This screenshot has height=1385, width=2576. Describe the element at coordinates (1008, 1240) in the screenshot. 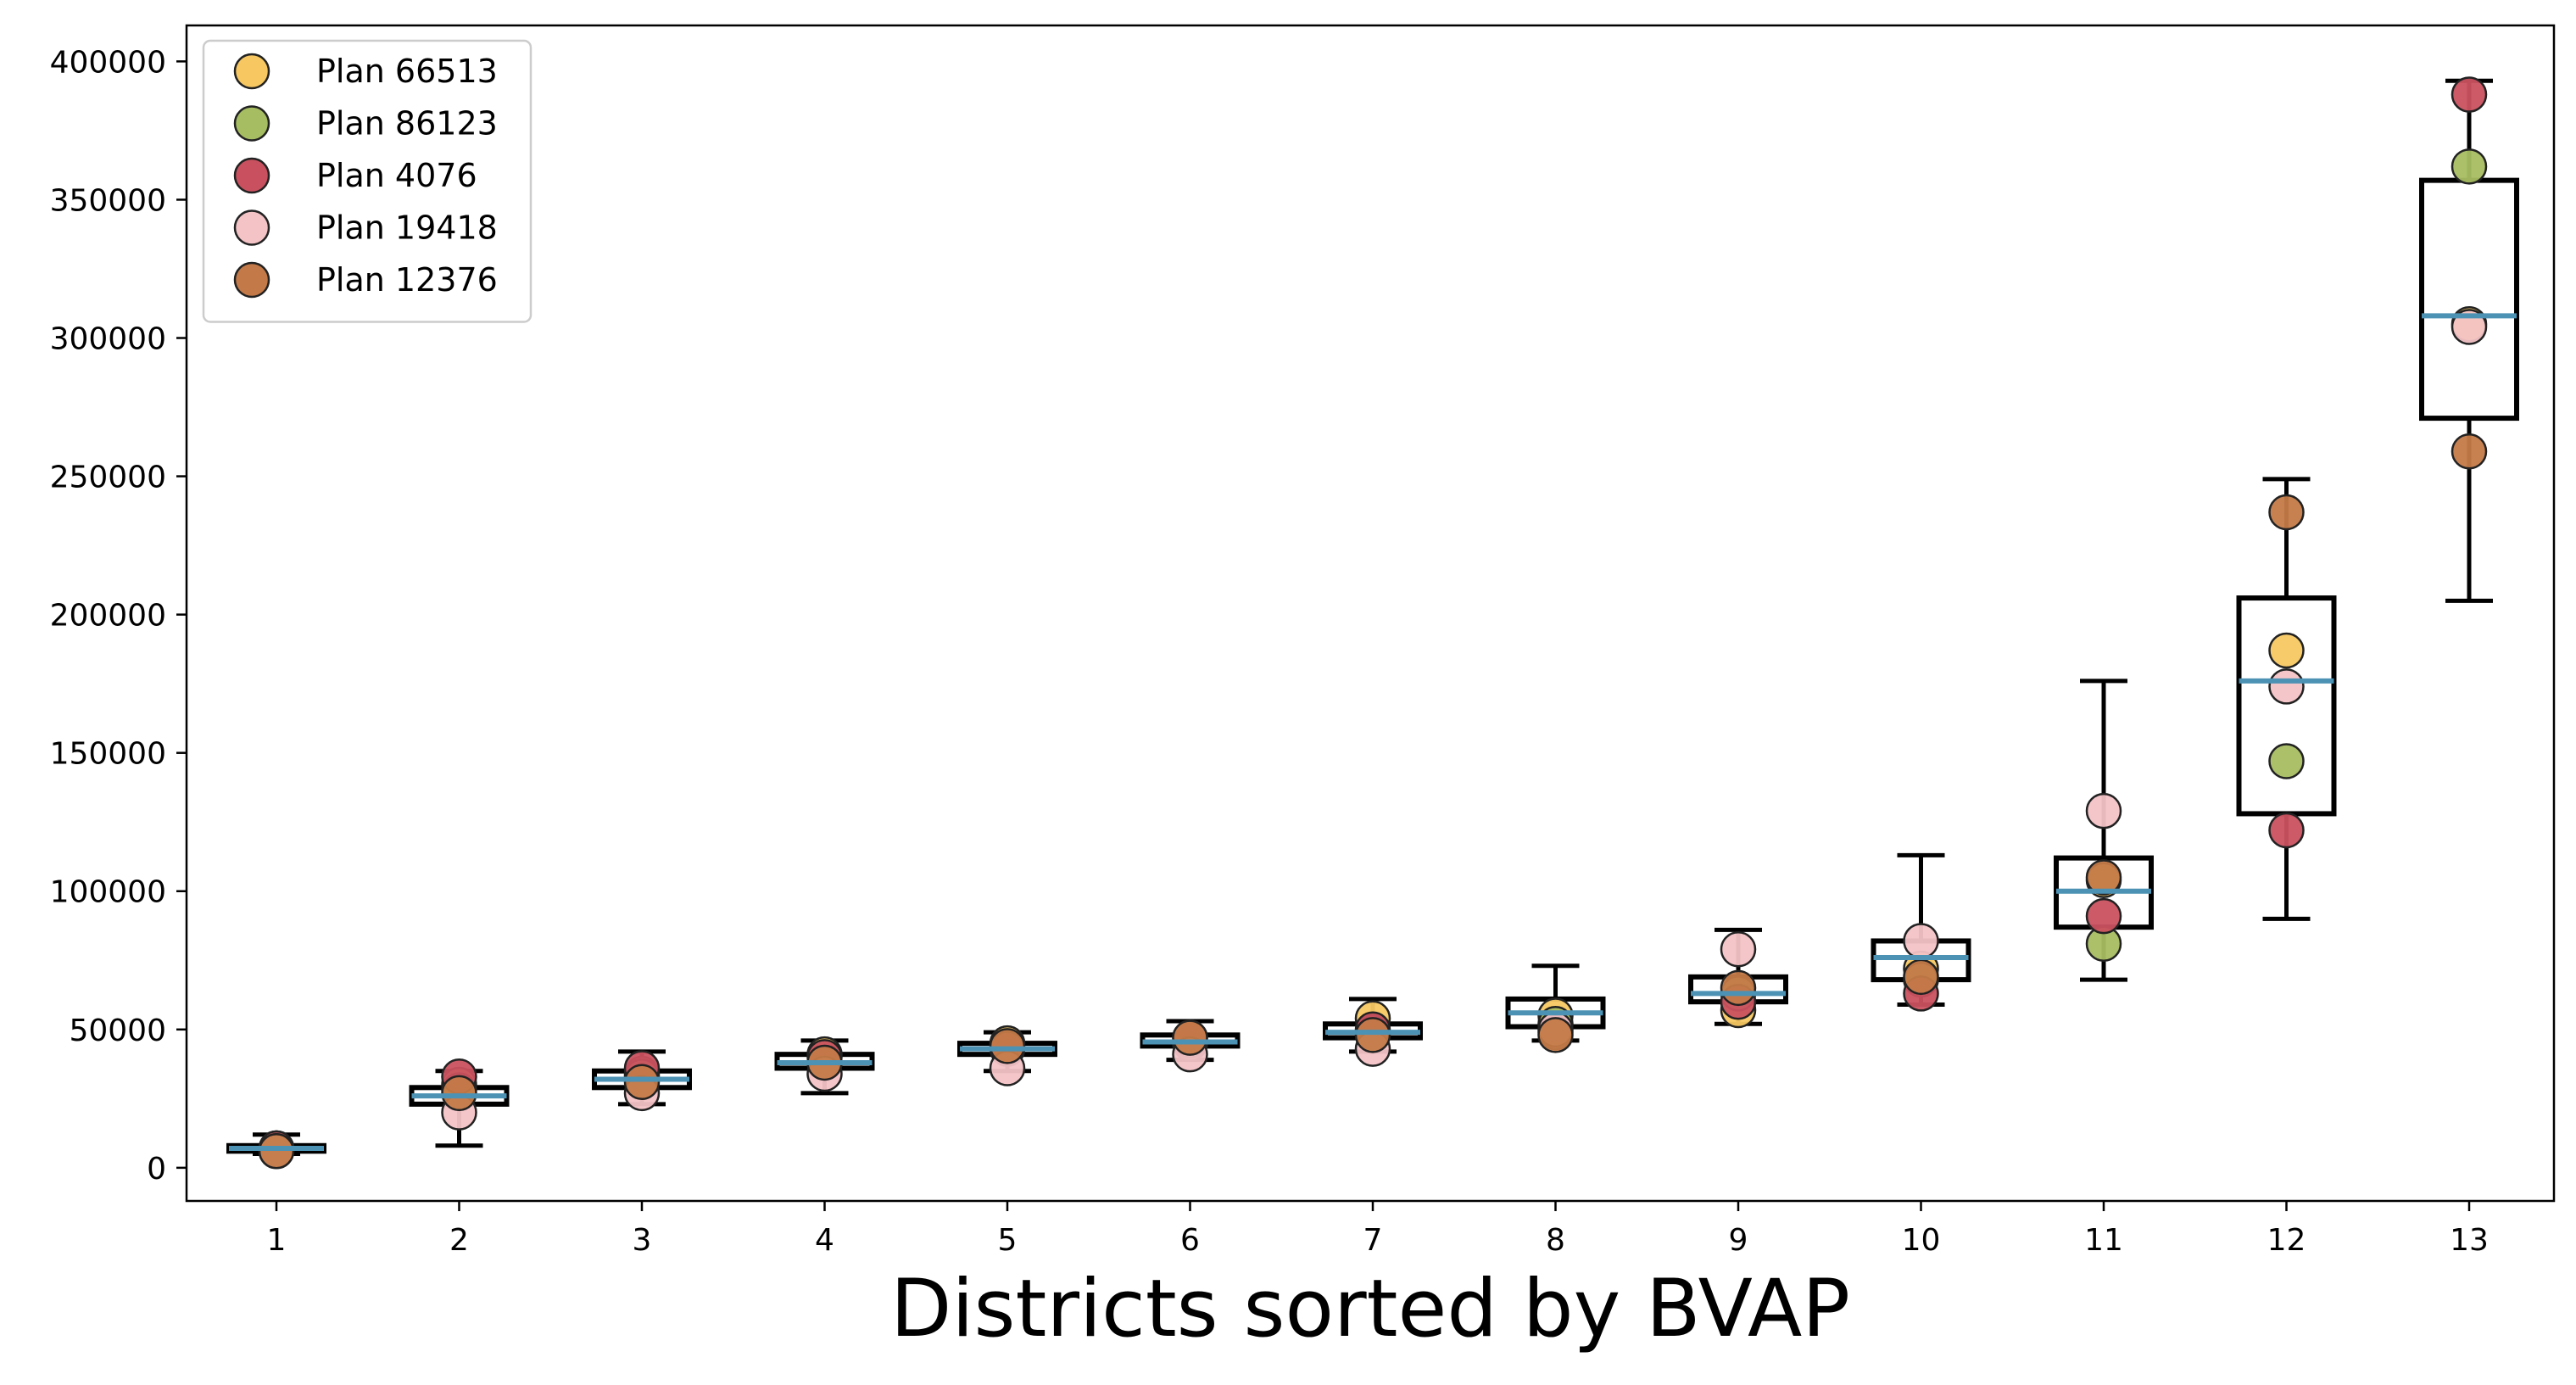

I see `x-tick-label: 5` at that location.